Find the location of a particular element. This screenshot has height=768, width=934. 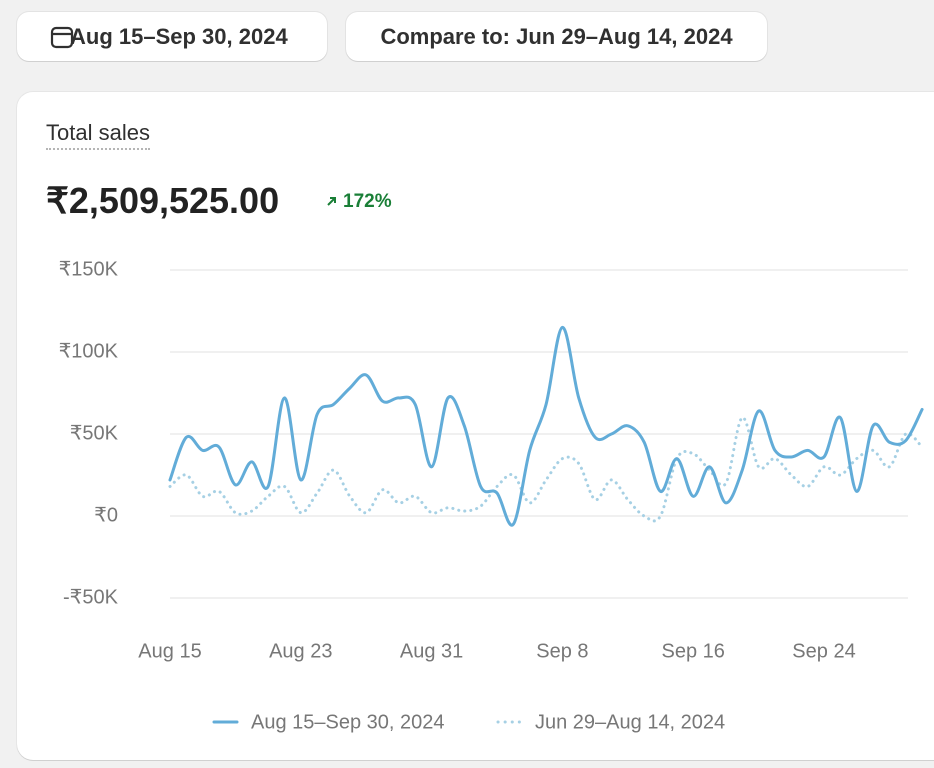

series-line is located at coordinates (546, 469).